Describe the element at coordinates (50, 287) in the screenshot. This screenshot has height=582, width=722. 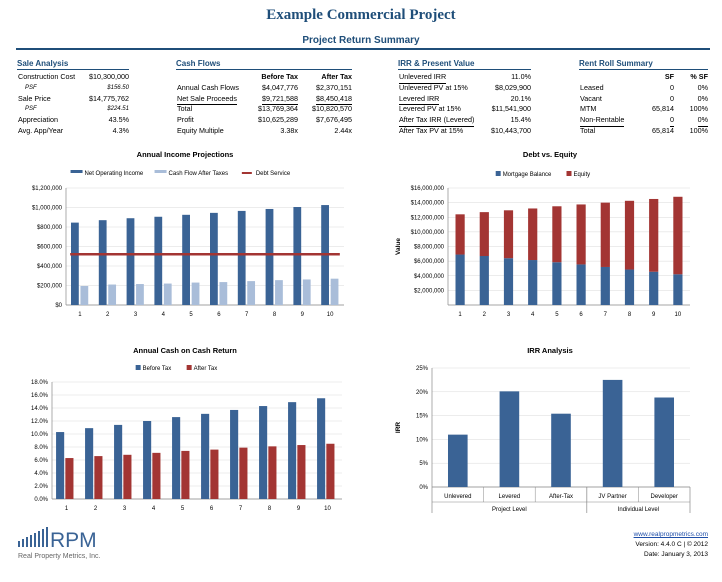
I see `y-tick-label: $200,000` at that location.